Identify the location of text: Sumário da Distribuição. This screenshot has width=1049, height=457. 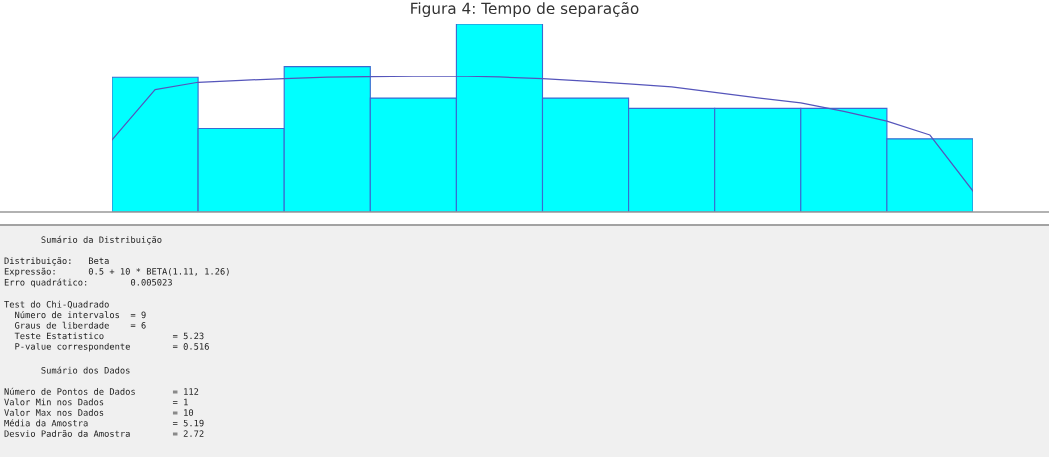
(101, 240).